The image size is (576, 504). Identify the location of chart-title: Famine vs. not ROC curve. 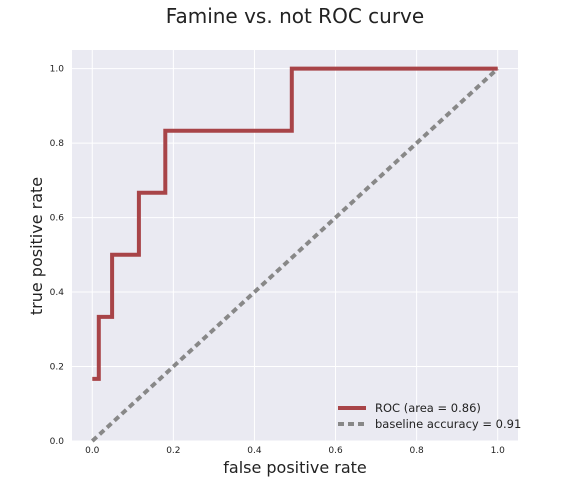
(295, 16).